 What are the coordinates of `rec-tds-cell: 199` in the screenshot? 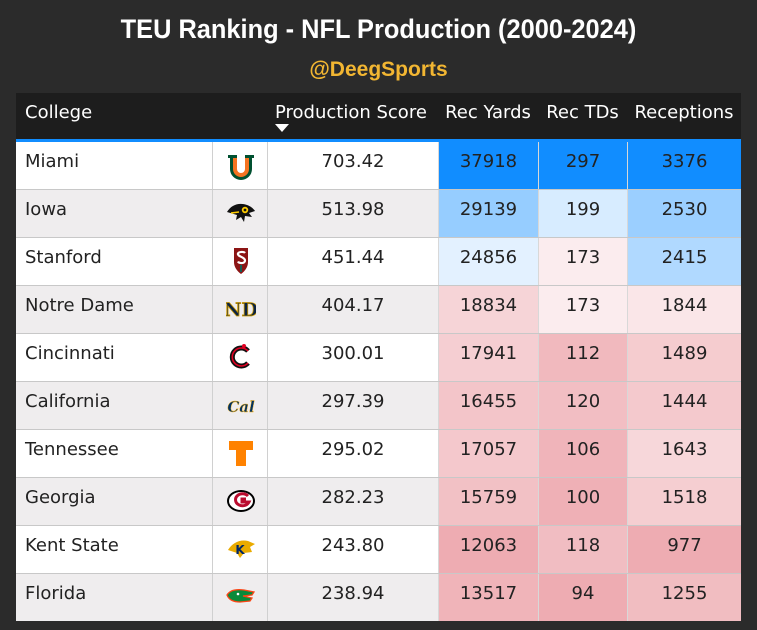 It's located at (582, 213).